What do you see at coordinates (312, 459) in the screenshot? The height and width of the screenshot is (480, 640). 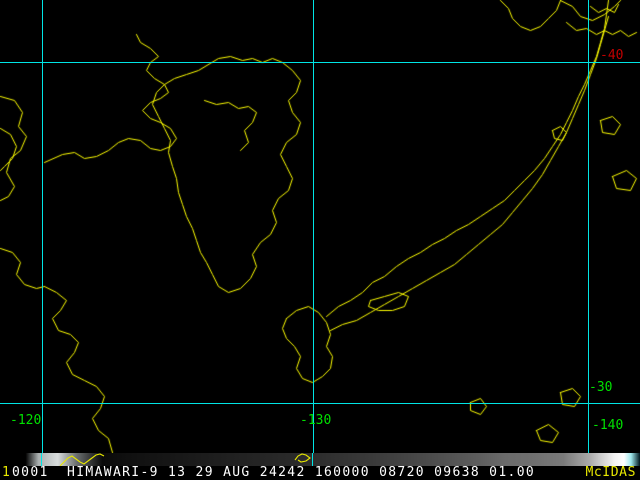 I see `colorbar-tick-mid` at bounding box center [312, 459].